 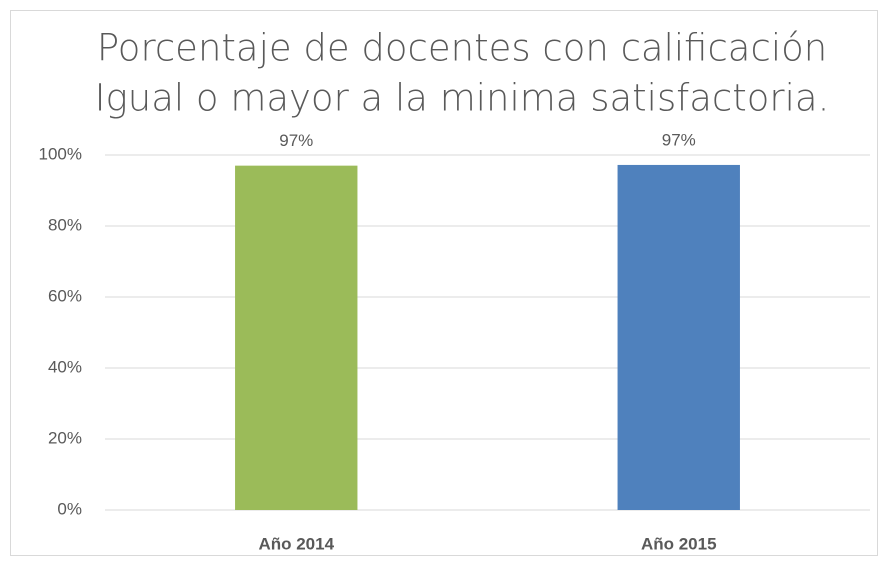 I want to click on x-tick-label: Año 2014, so click(x=296, y=543).